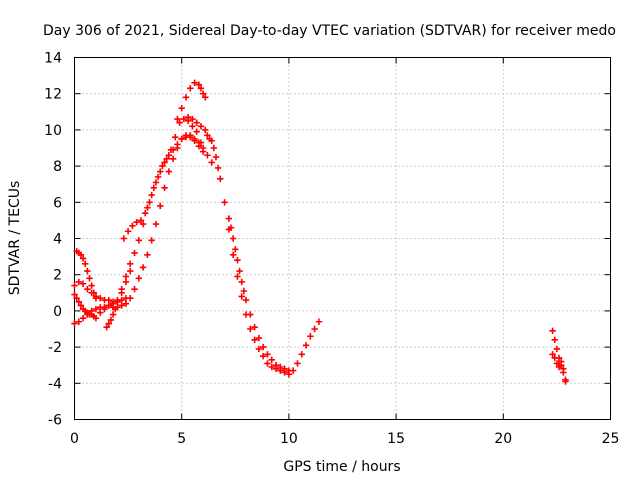 This screenshot has width=640, height=480. I want to click on y-tick-label: 10, so click(53, 131).